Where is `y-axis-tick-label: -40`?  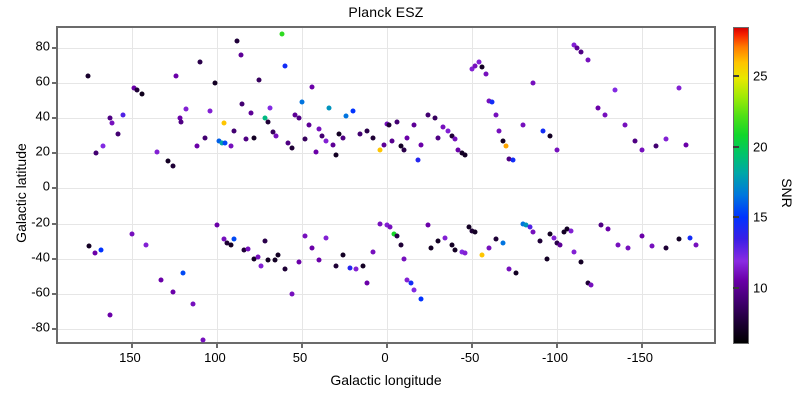
y-axis-tick-label: -40 is located at coordinates (40, 257).